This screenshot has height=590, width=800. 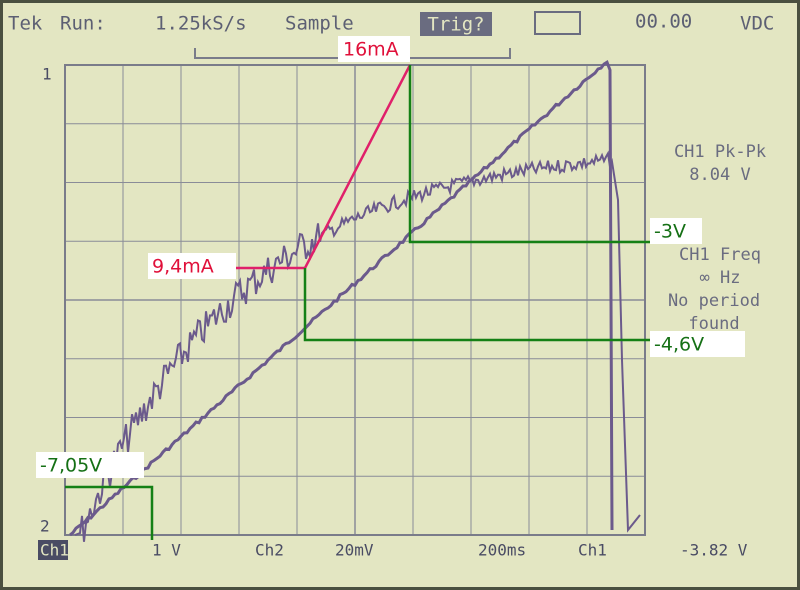 I want to click on meas-value: ∞ Hz, so click(x=720, y=278).